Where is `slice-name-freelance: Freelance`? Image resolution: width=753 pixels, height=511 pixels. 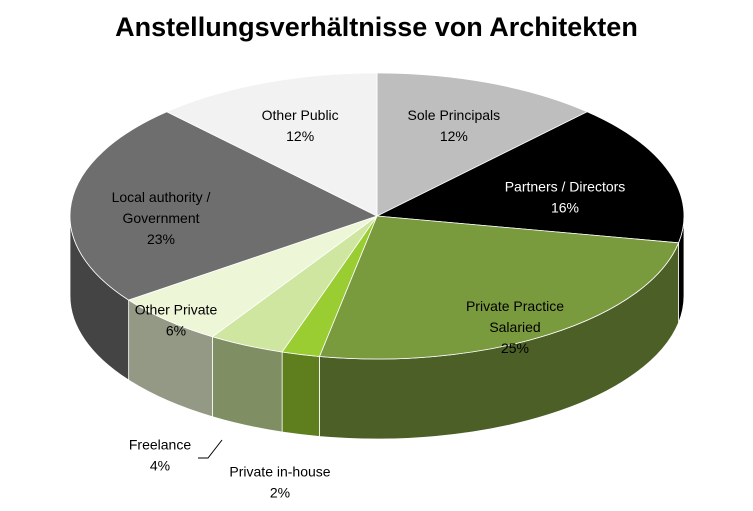 slice-name-freelance: Freelance is located at coordinates (160, 445).